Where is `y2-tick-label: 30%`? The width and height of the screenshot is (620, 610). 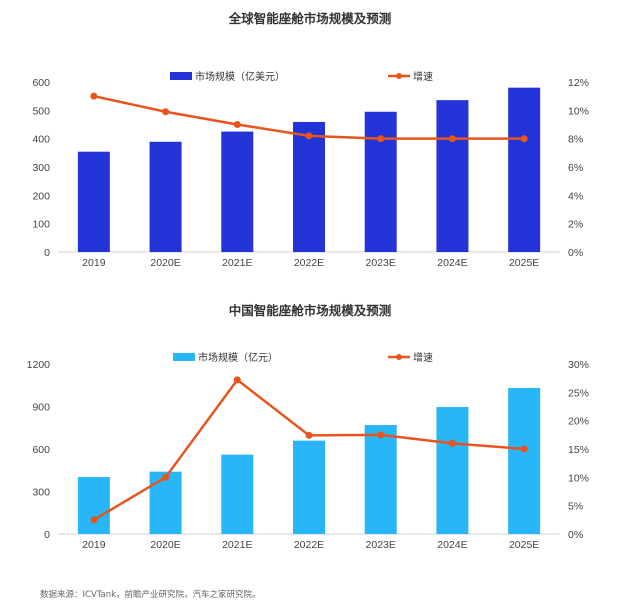
y2-tick-label: 30% is located at coordinates (578, 365).